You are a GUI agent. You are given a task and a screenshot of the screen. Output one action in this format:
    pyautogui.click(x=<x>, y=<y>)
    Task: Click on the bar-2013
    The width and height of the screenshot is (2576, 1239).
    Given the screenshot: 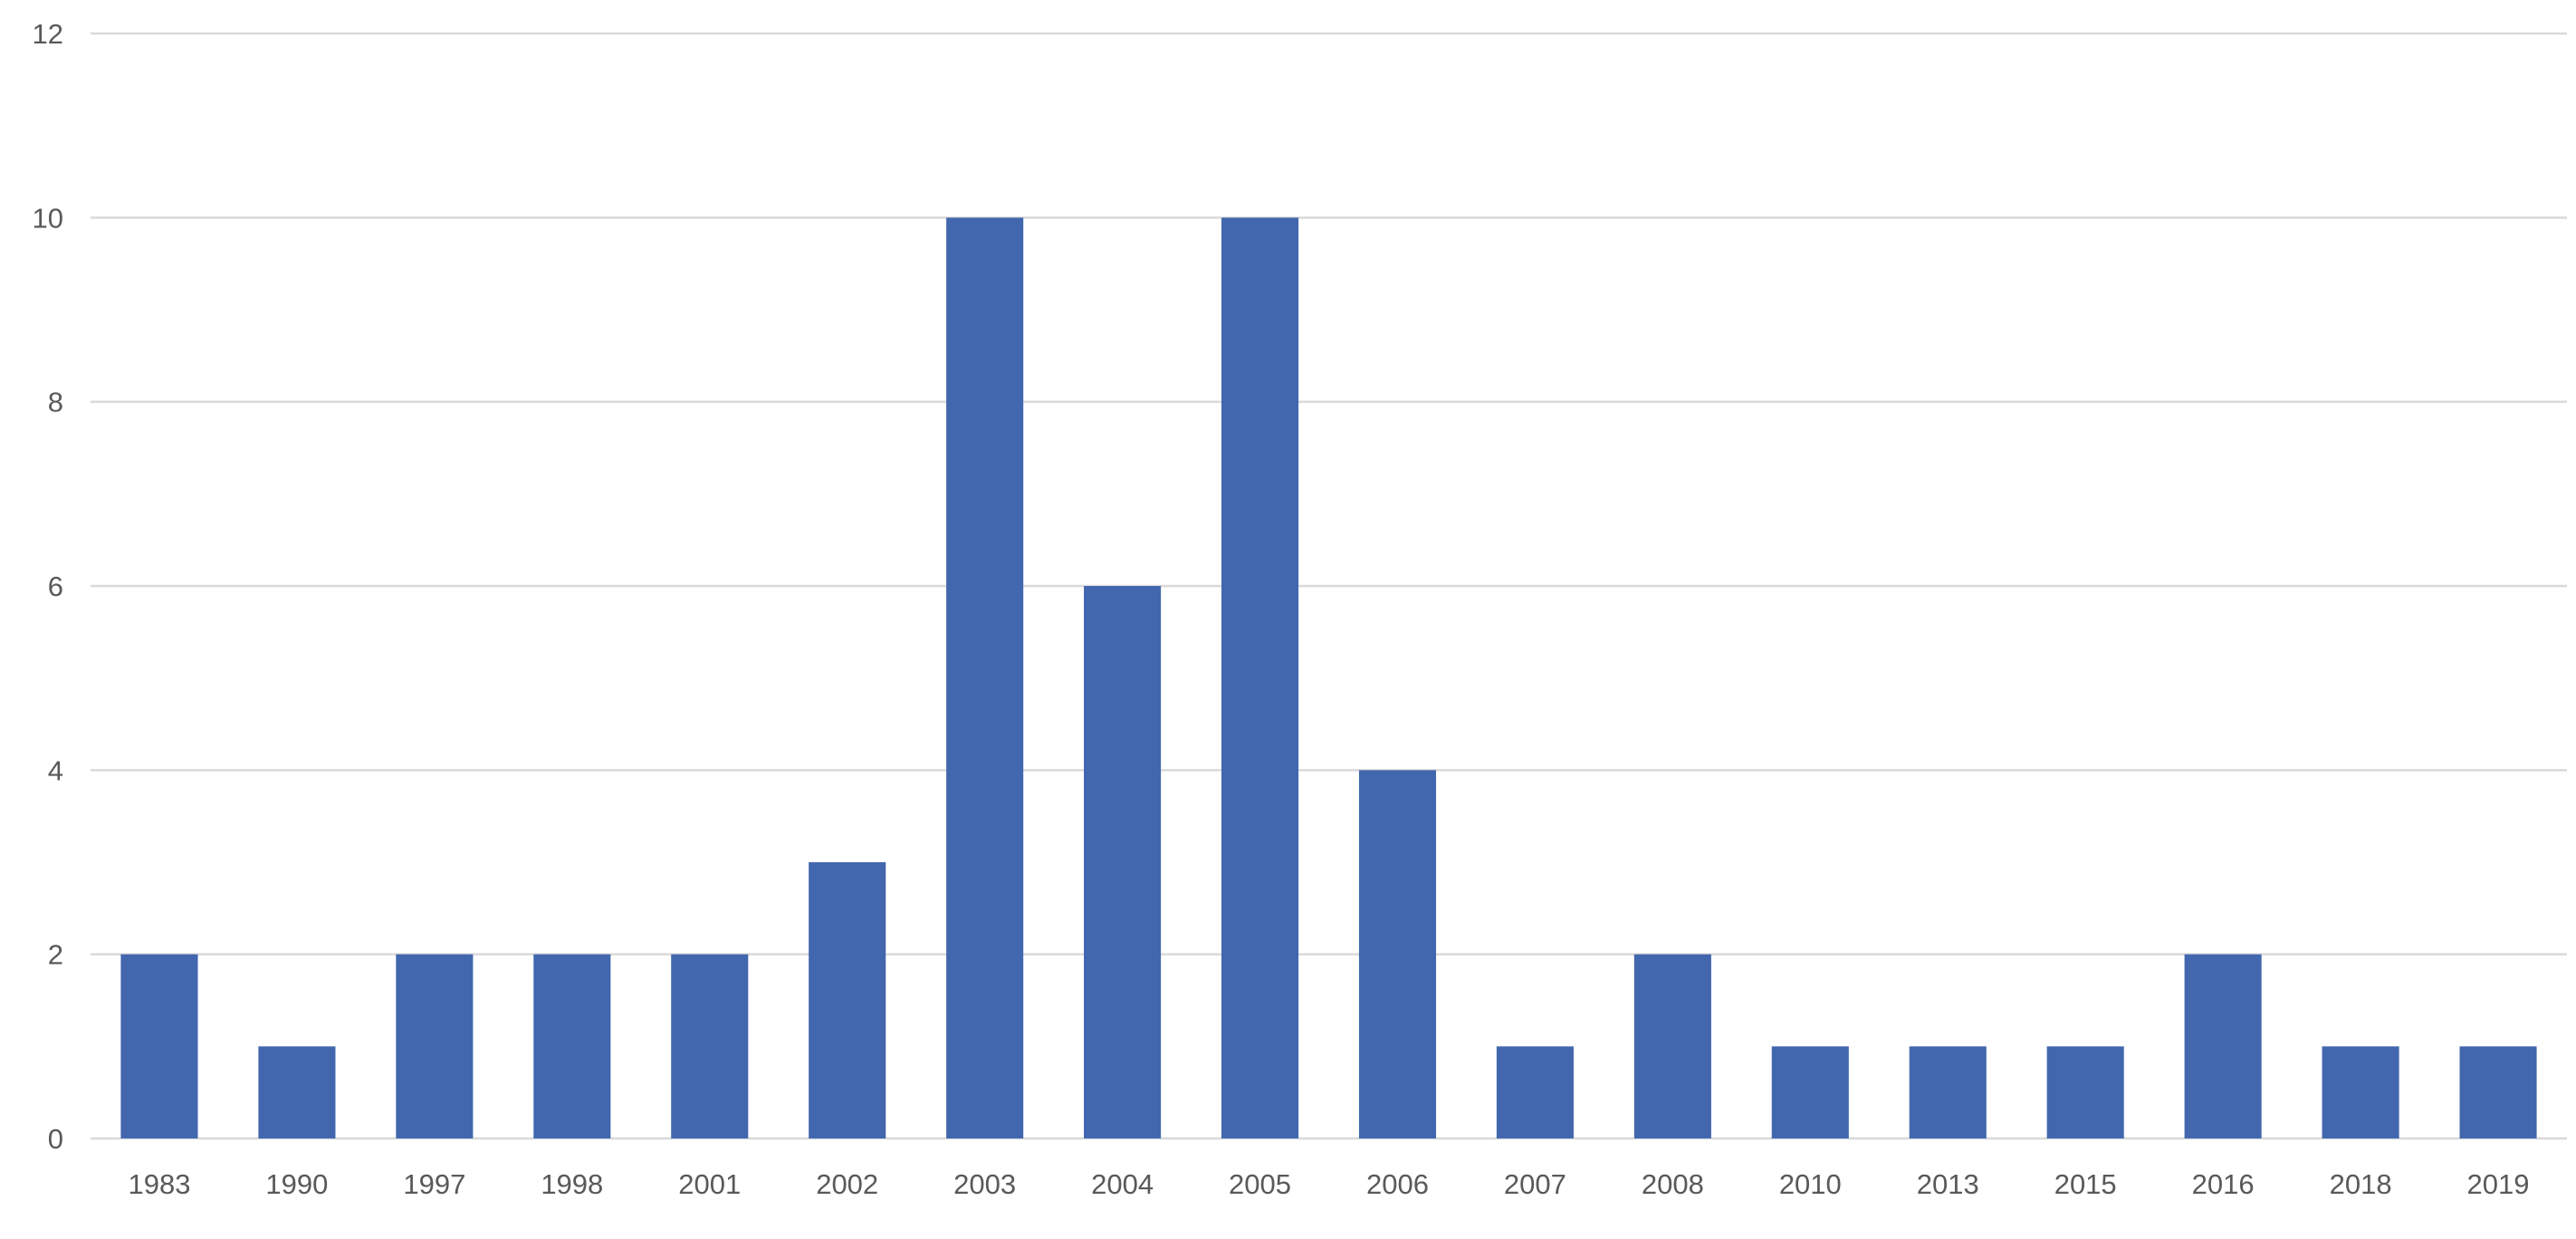 What is the action you would take?
    pyautogui.click(x=1948, y=1092)
    